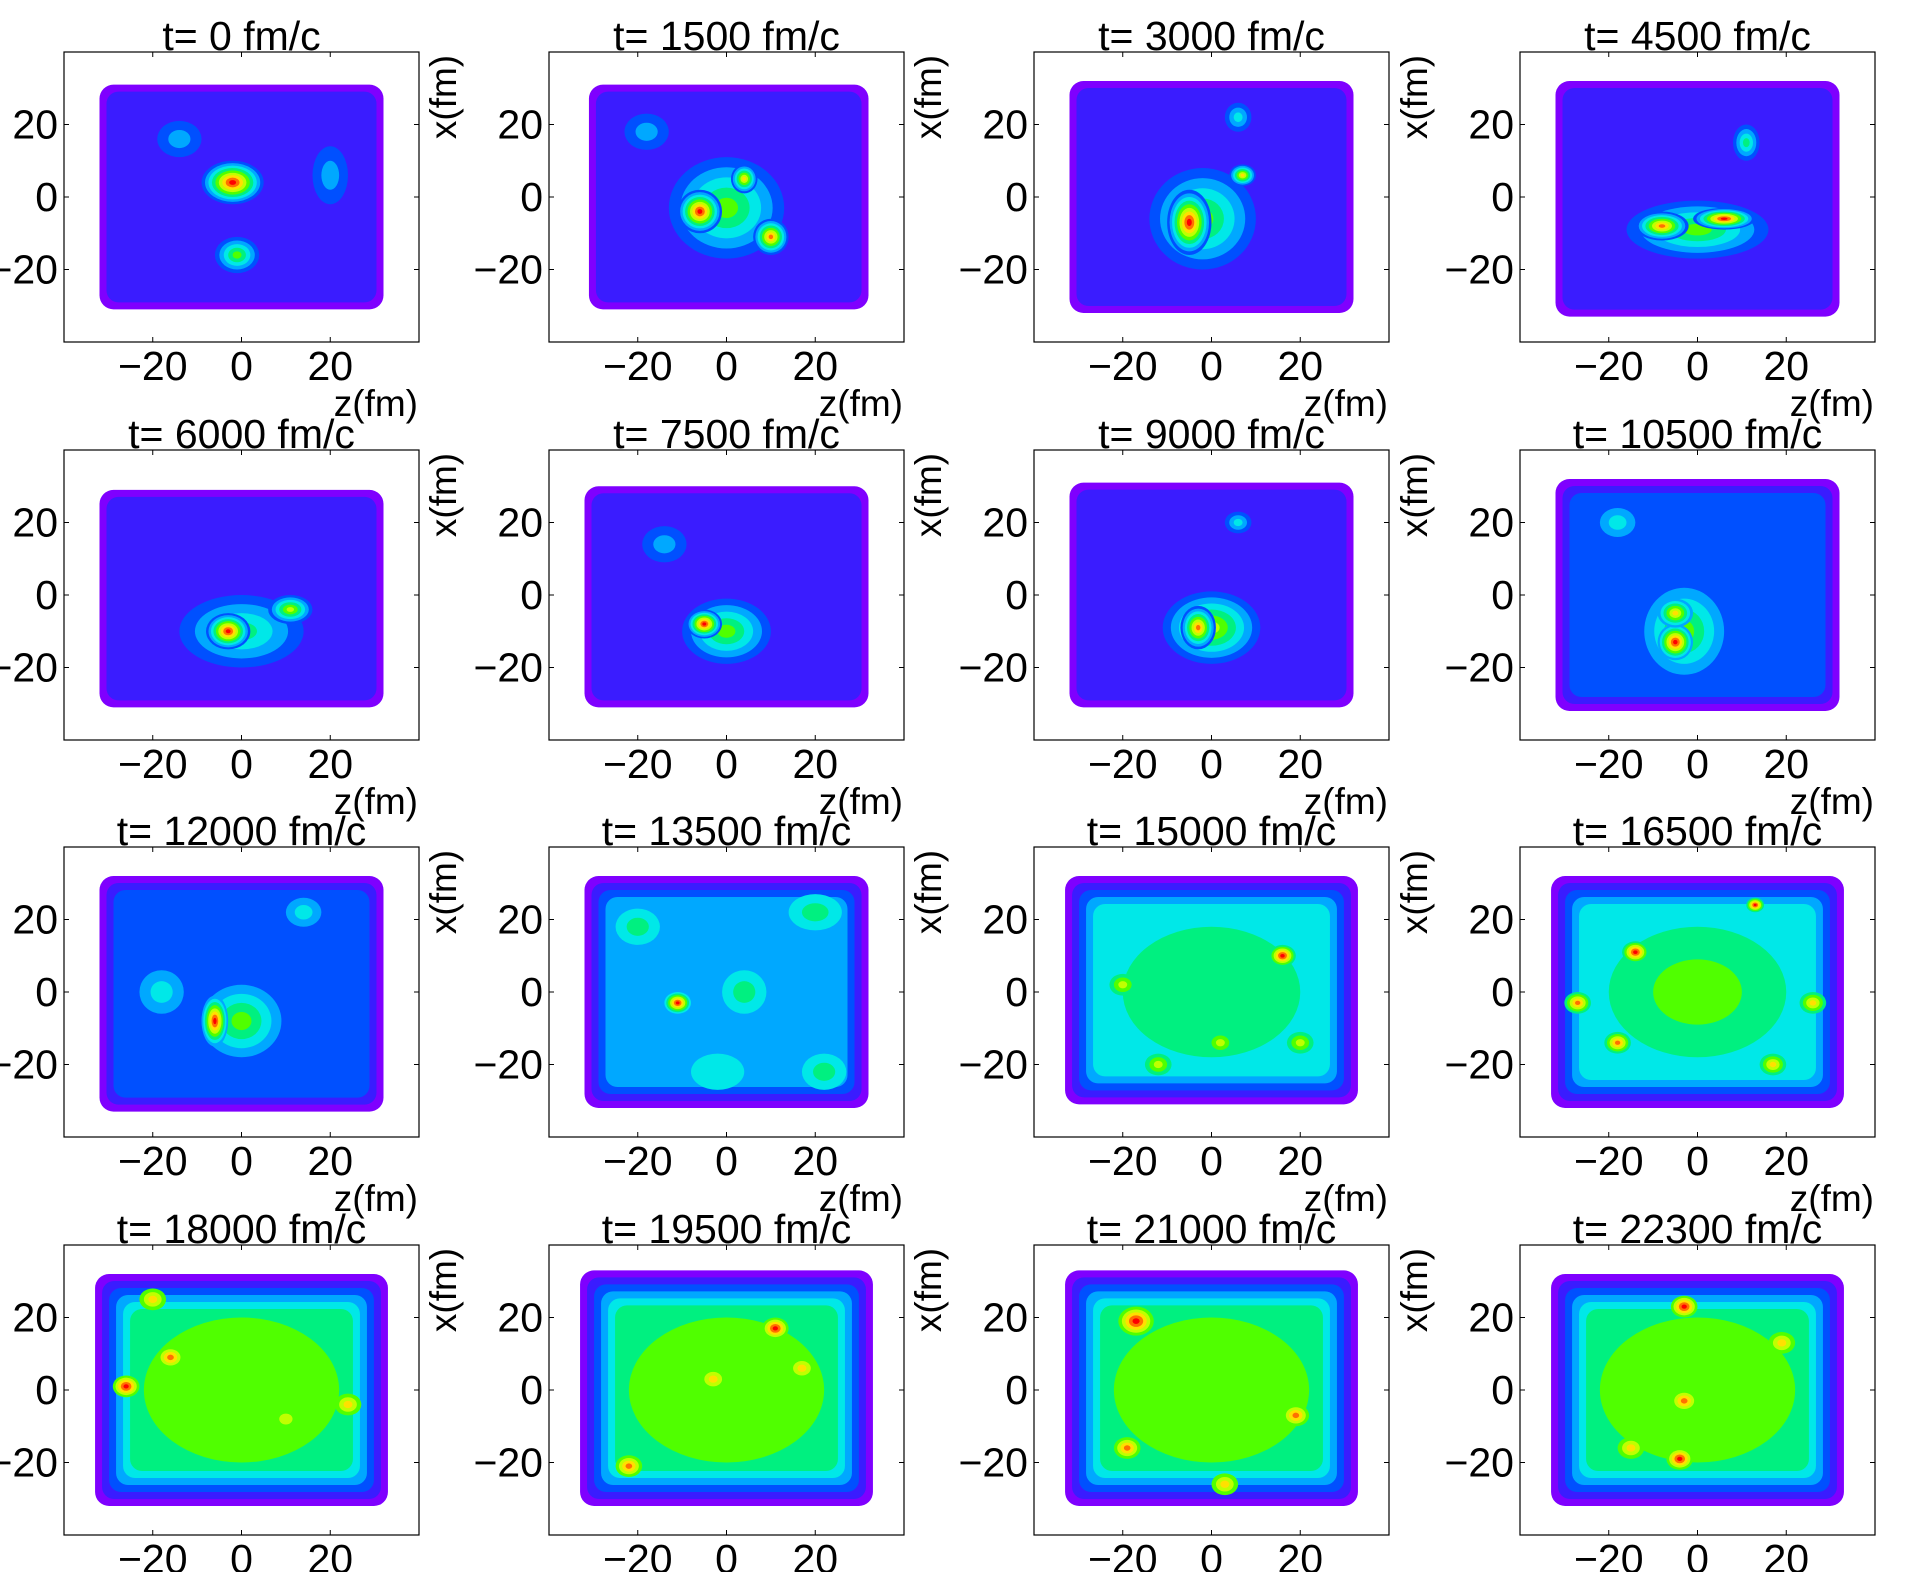  What do you see at coordinates (210, 616) in the screenshot?
I see `panel-4: −20 0 20 20 0 −20 t= 6000 fm/c z(fm)` at bounding box center [210, 616].